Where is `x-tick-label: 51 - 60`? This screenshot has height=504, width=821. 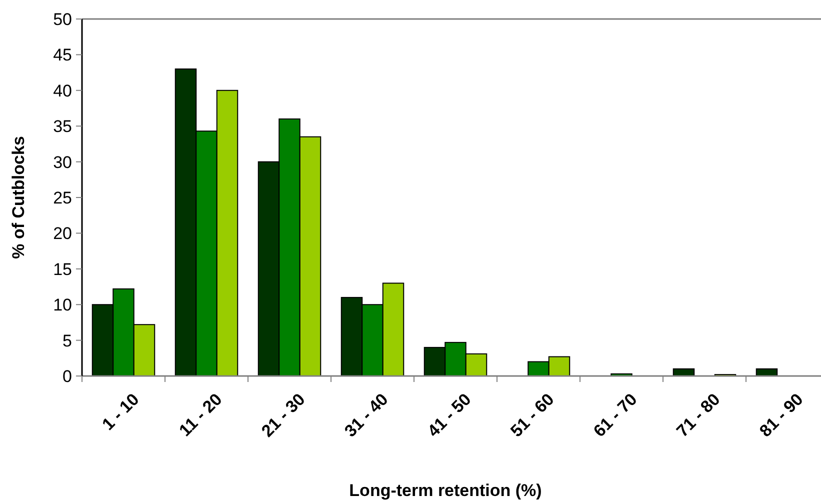 x-tick-label: 51 - 60 is located at coordinates (532, 415).